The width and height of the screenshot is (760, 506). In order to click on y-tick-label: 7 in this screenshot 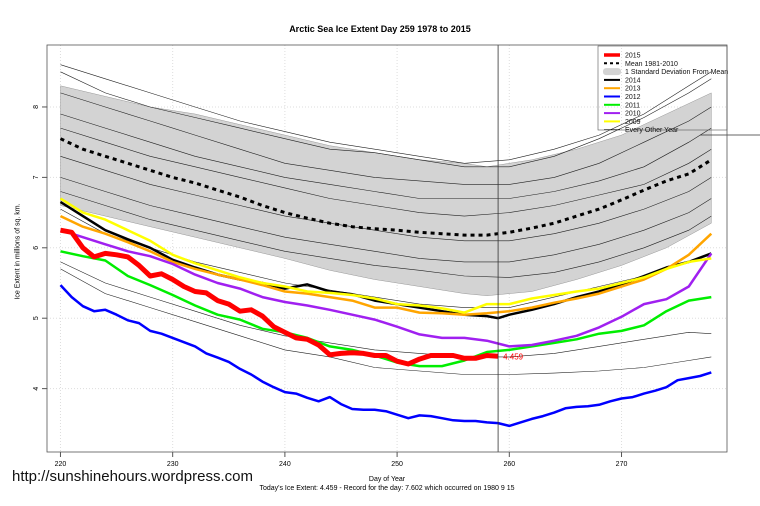, I will do `click(36, 177)`.